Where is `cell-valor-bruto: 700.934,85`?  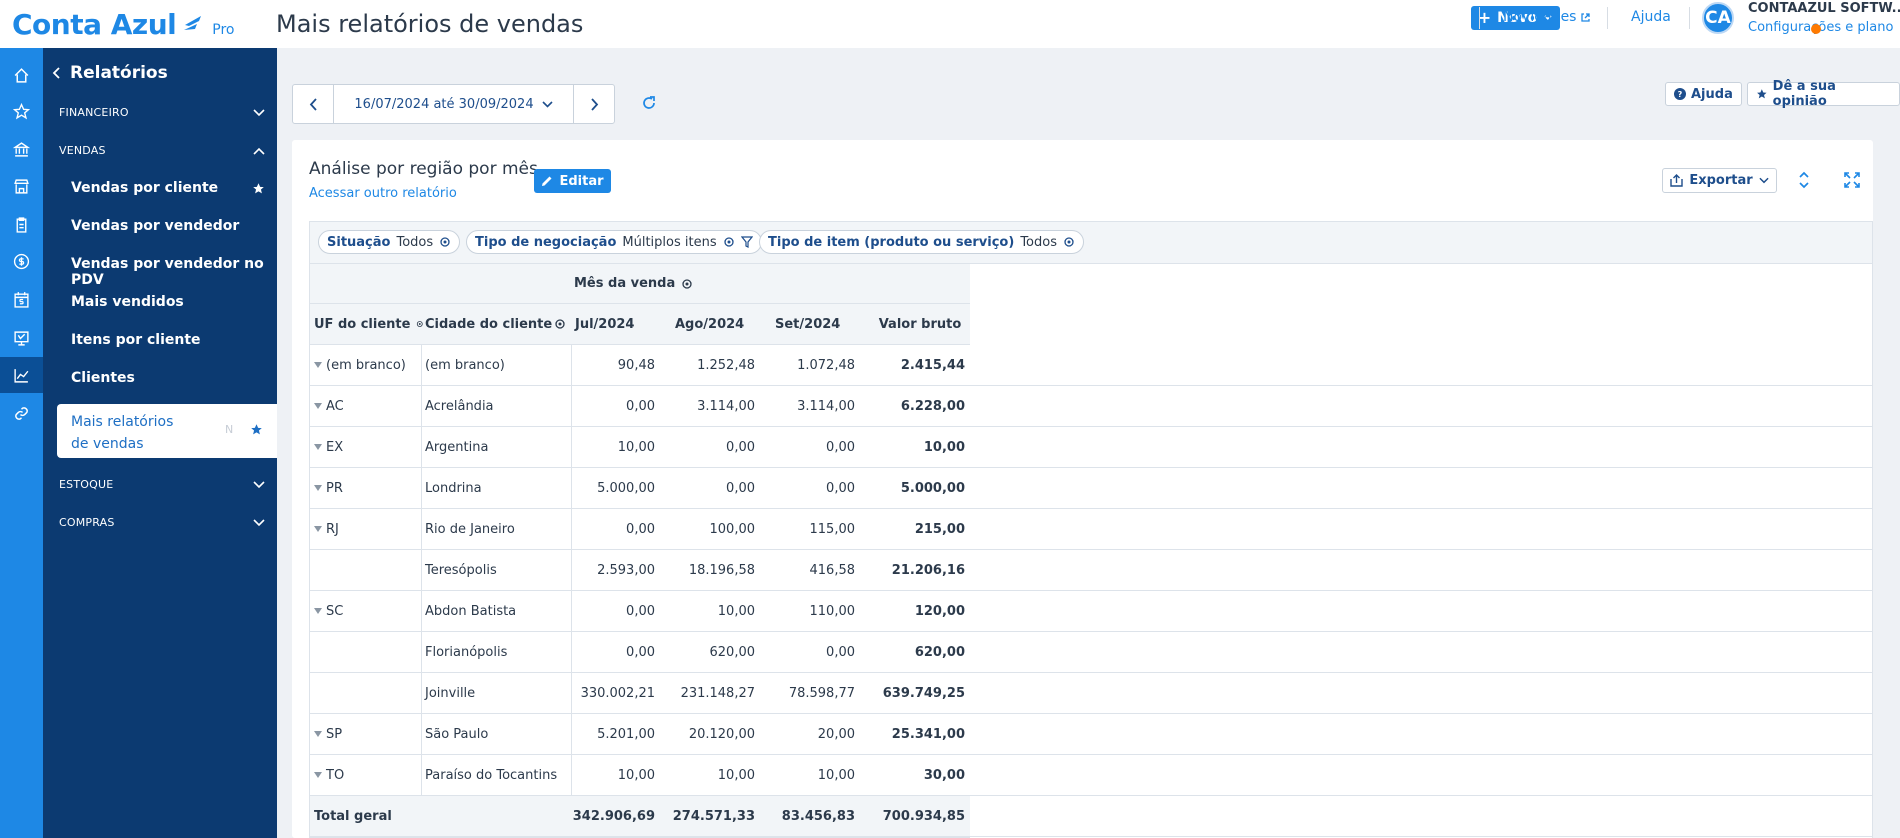 cell-valor-bruto: 700.934,85 is located at coordinates (923, 816).